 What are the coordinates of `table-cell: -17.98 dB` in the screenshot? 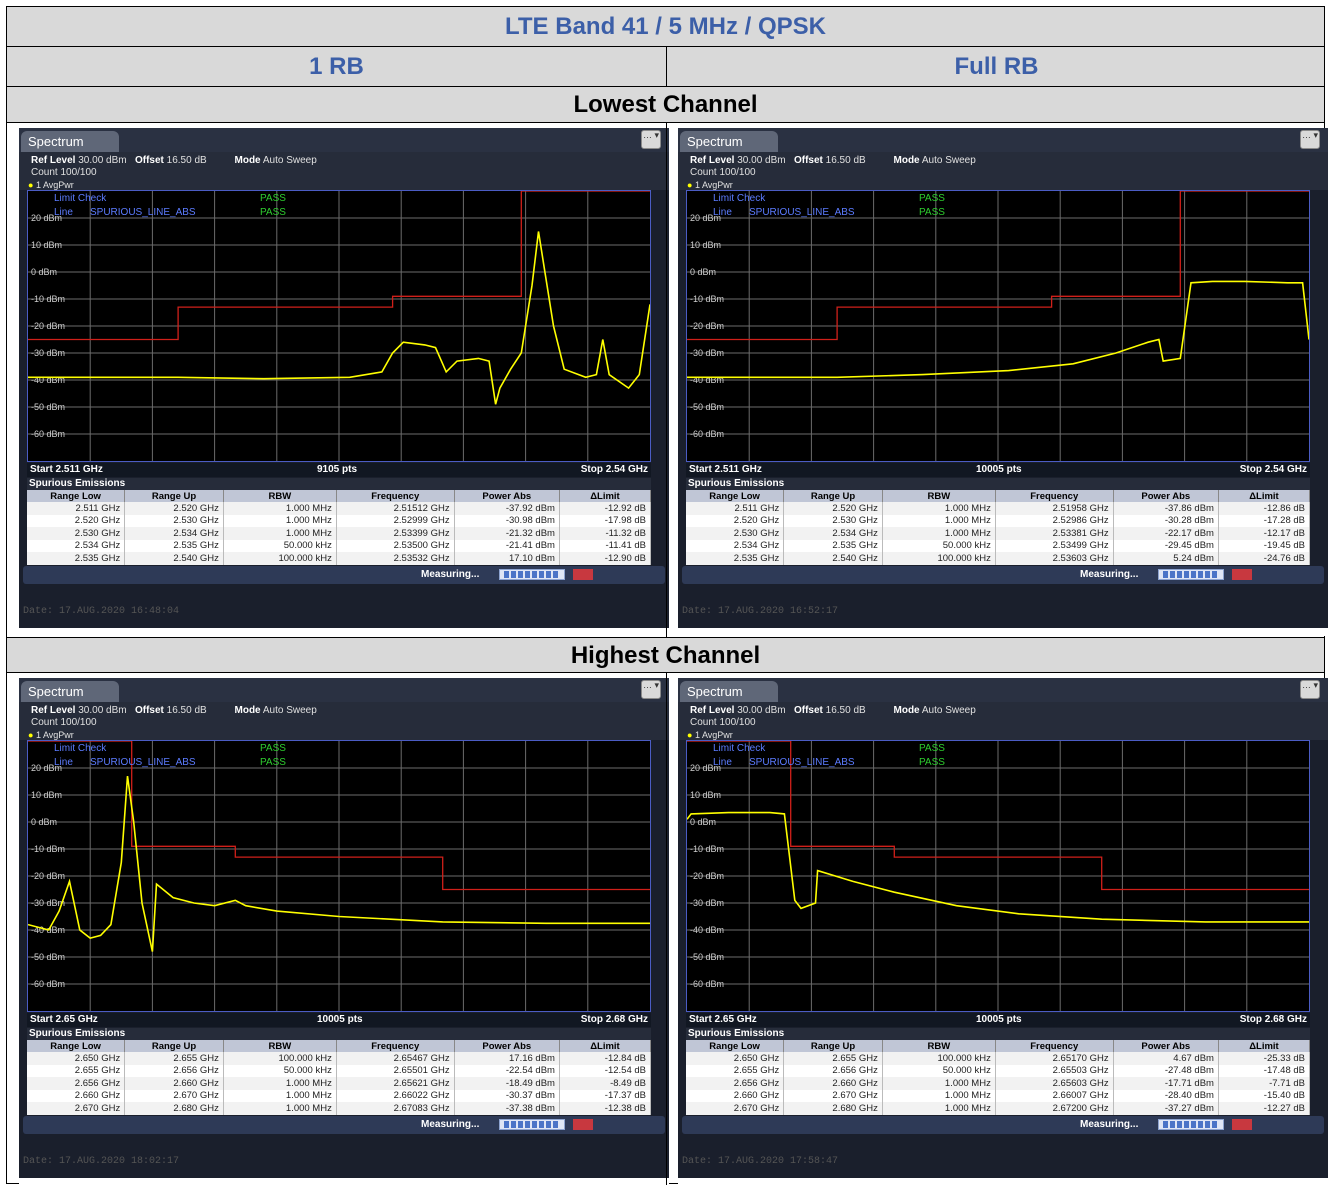 It's located at (605, 520).